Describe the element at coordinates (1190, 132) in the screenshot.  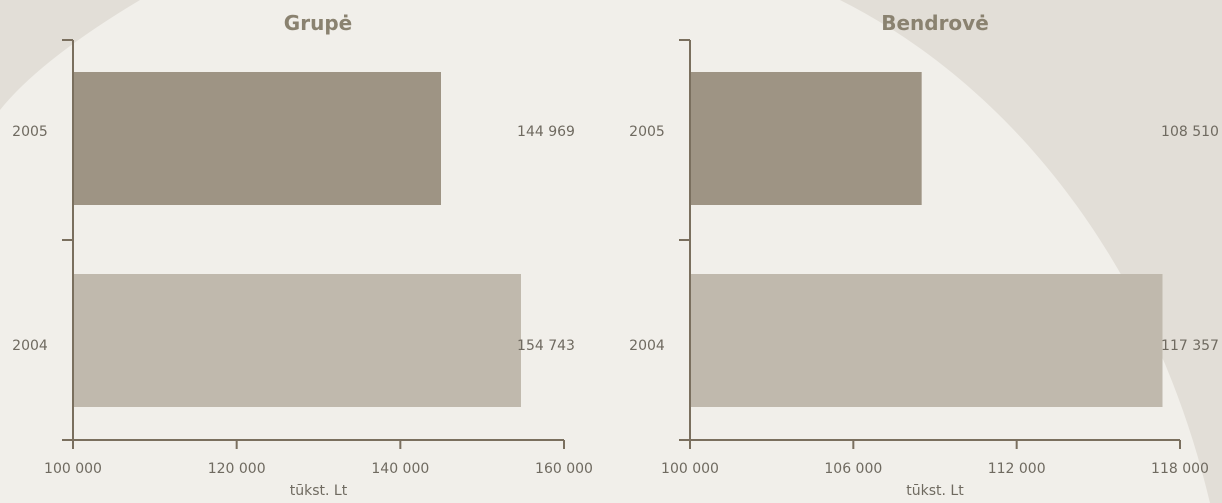
I see `bendrove-value-label: 108 510` at that location.